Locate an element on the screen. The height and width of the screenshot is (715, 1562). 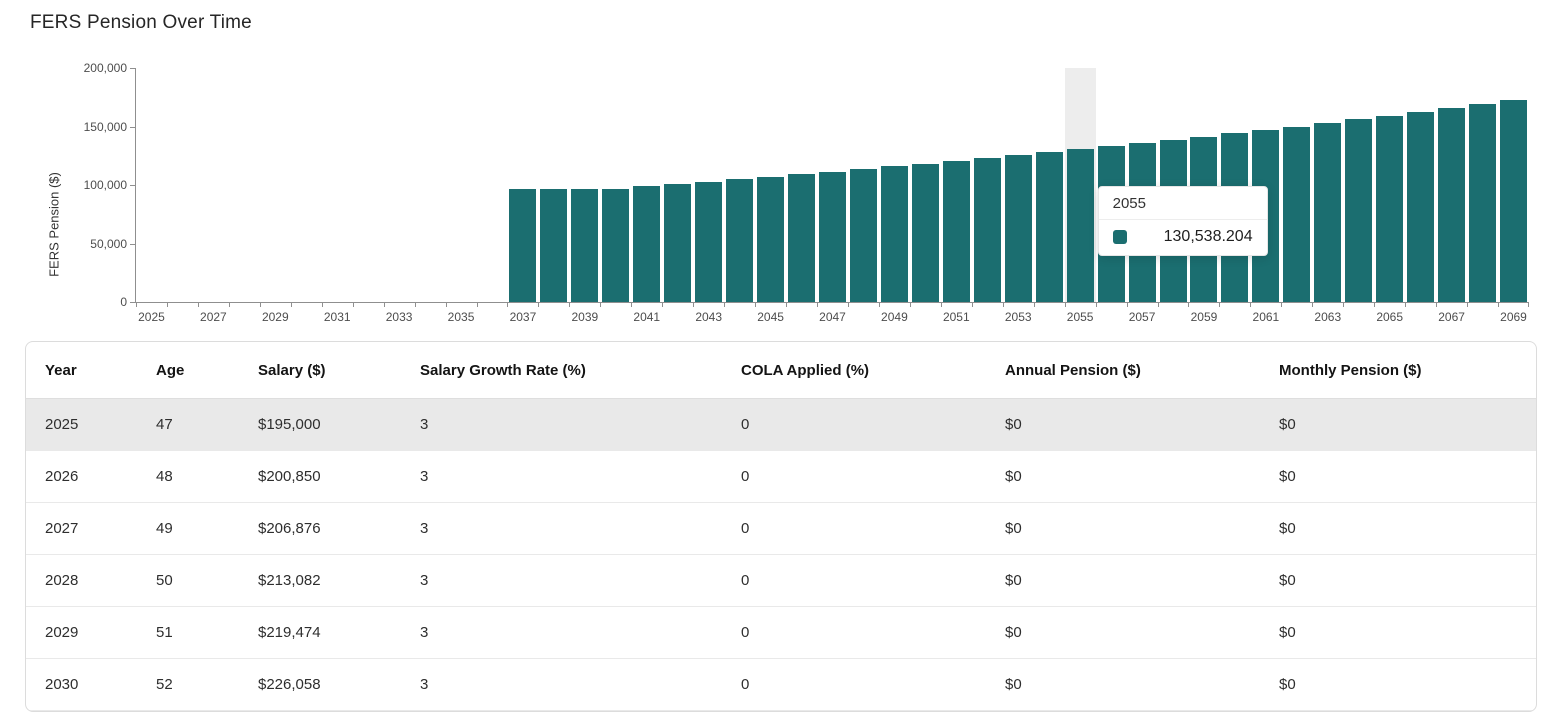
table-cell: 49 is located at coordinates (188, 528).